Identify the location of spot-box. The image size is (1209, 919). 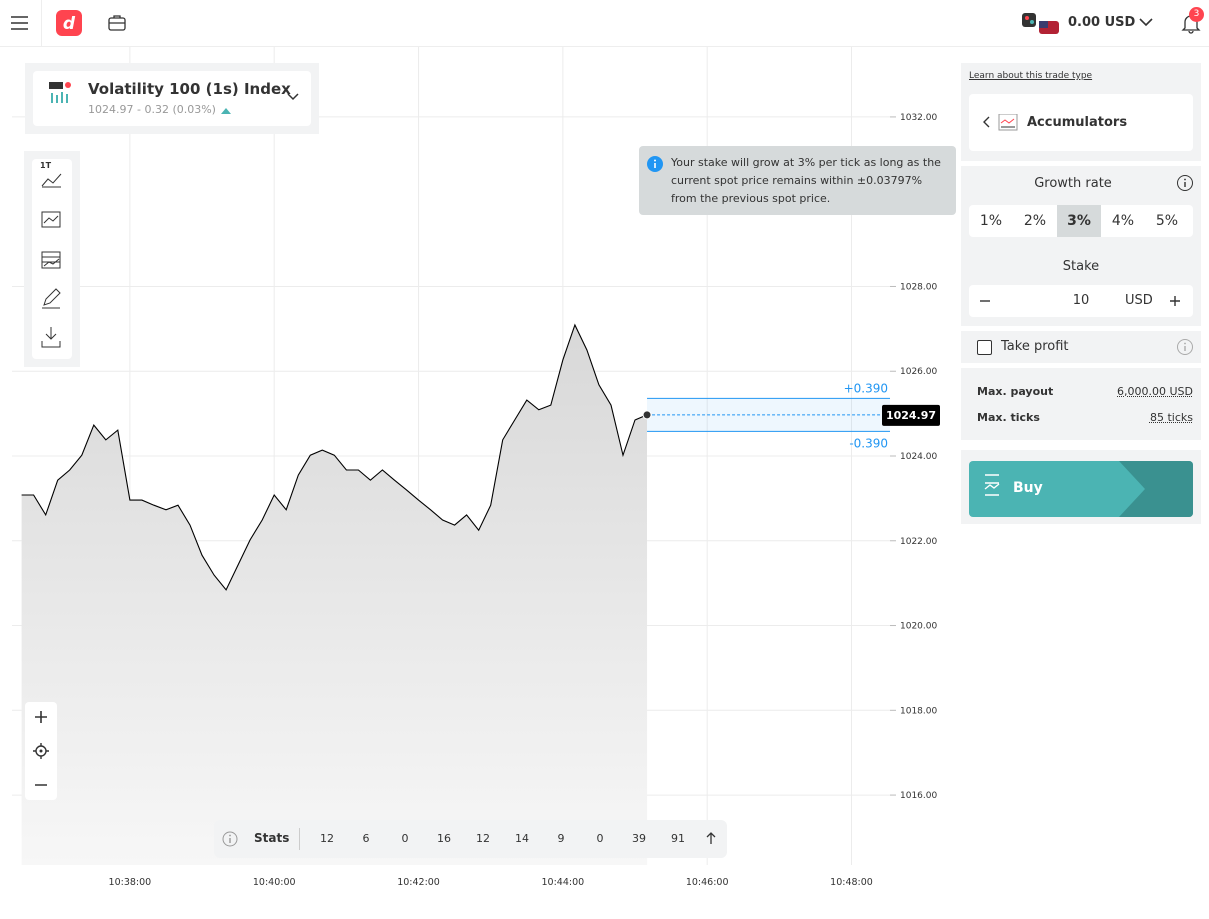
(911, 415).